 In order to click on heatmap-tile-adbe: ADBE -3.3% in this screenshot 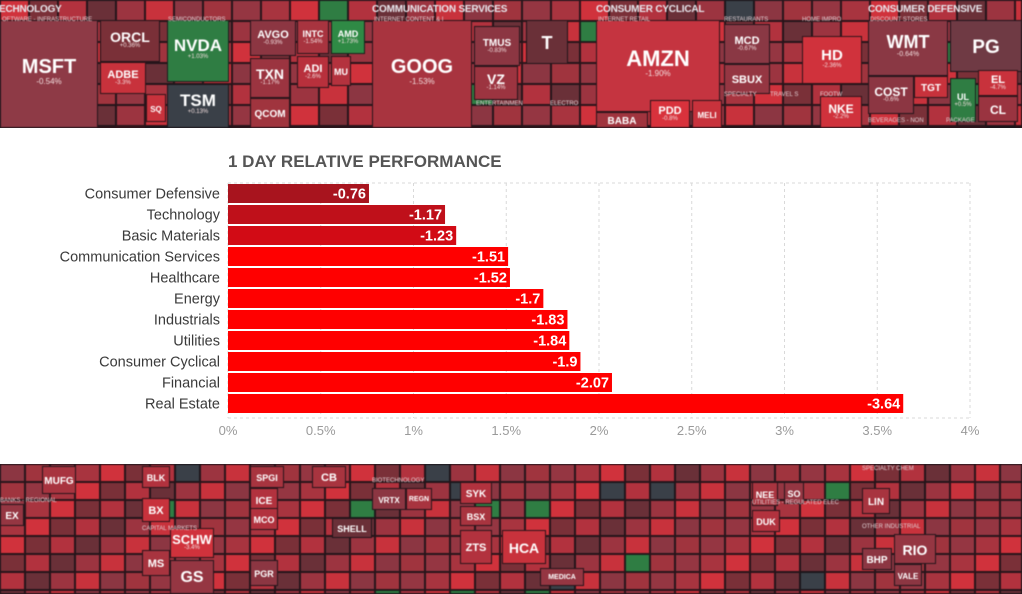, I will do `click(123, 78)`.